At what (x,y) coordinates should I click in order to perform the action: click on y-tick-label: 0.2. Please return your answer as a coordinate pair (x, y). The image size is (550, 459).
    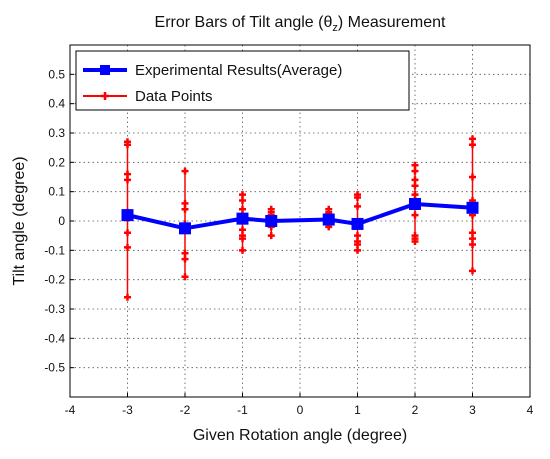
    Looking at the image, I should click on (56, 162).